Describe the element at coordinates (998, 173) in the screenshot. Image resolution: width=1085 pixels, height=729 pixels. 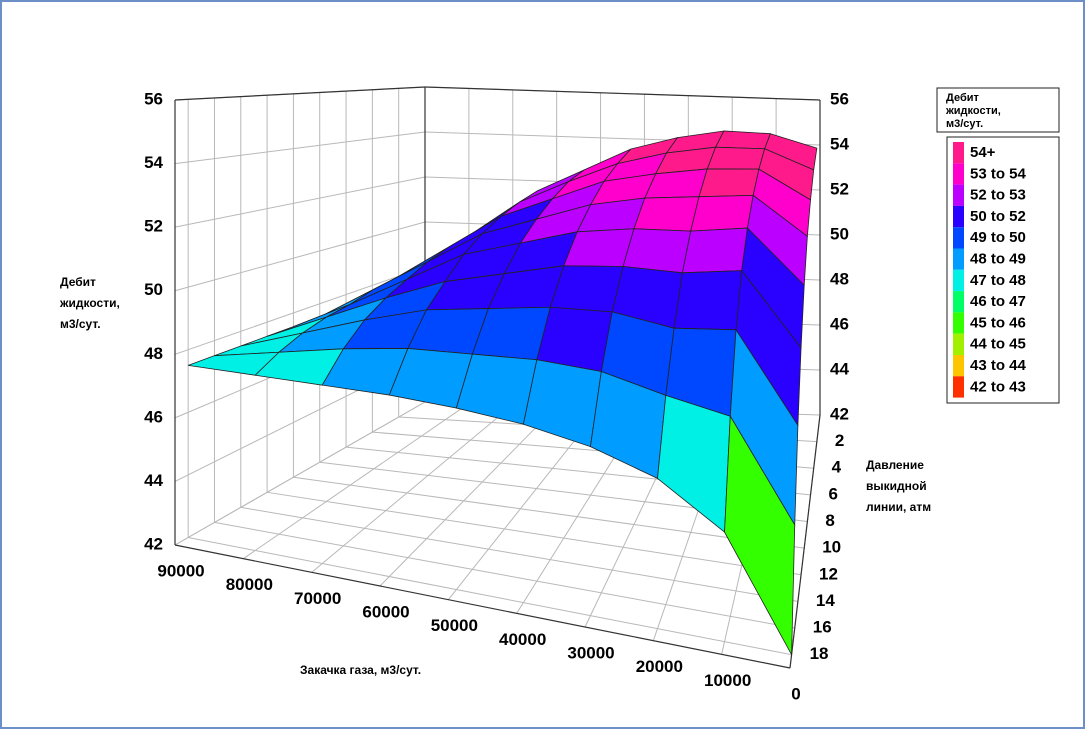
I see `legend-label: 53 to 54` at that location.